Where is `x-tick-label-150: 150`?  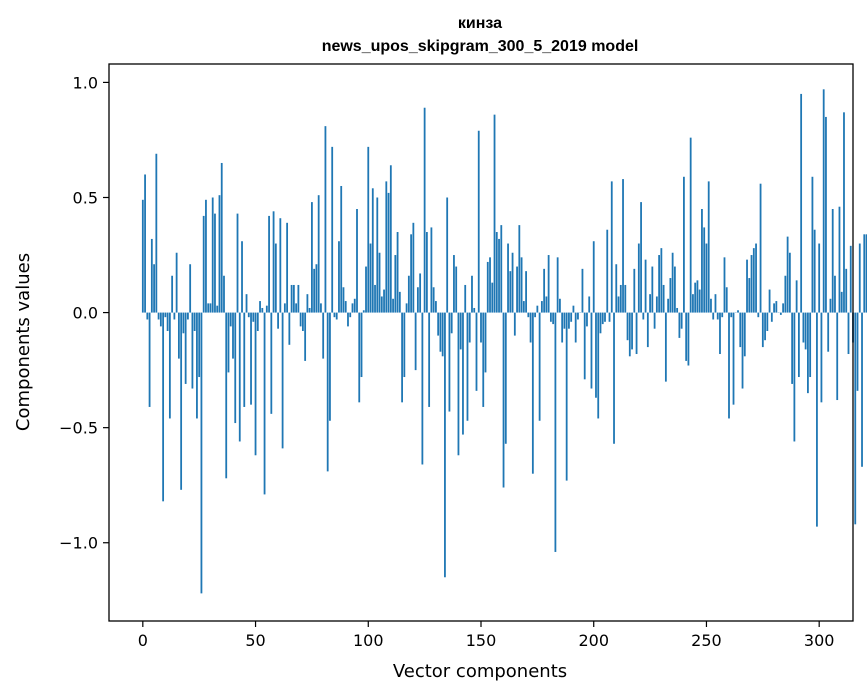
x-tick-label-150: 150 is located at coordinates (481, 640).